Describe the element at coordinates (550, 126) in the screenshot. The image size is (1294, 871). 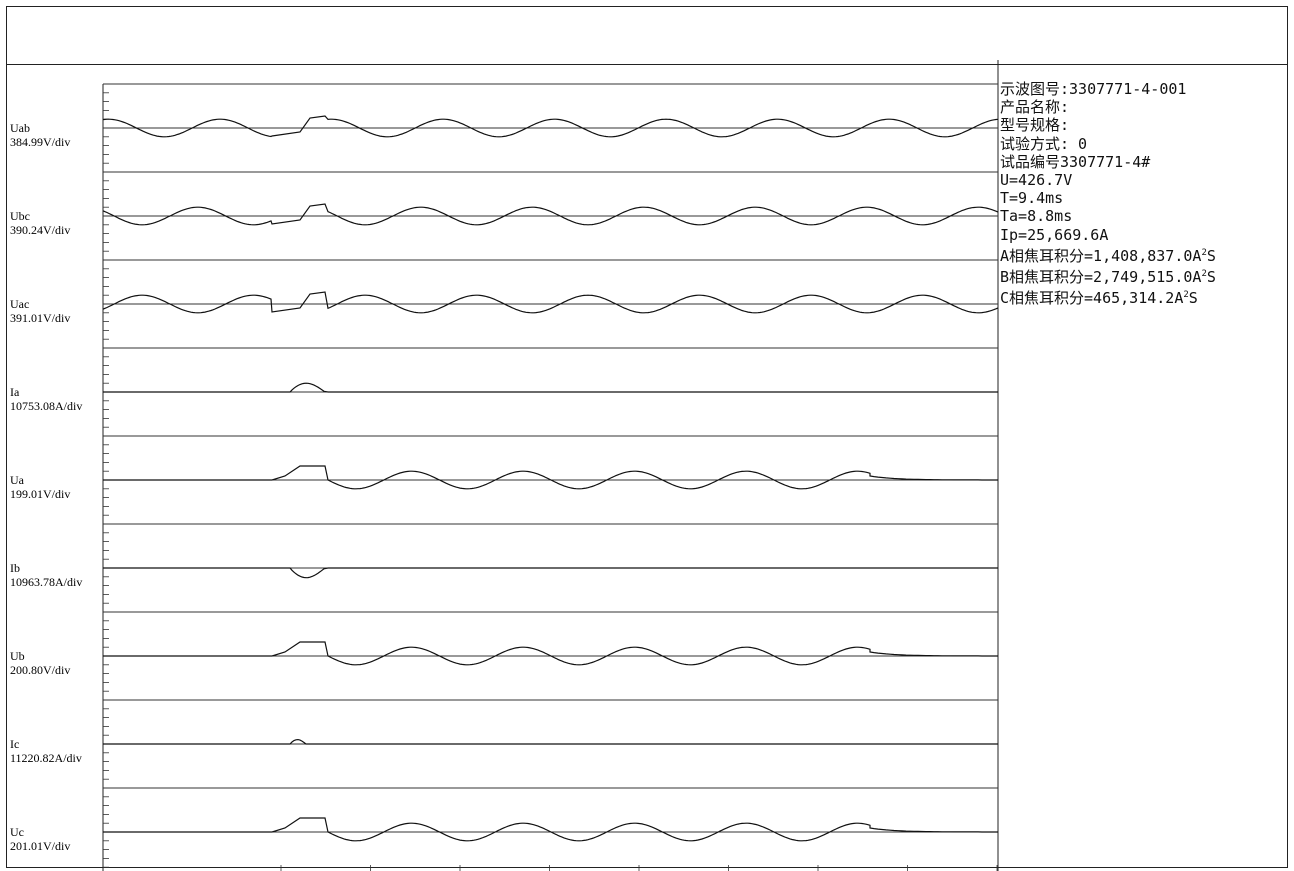
I see `trace-uab` at that location.